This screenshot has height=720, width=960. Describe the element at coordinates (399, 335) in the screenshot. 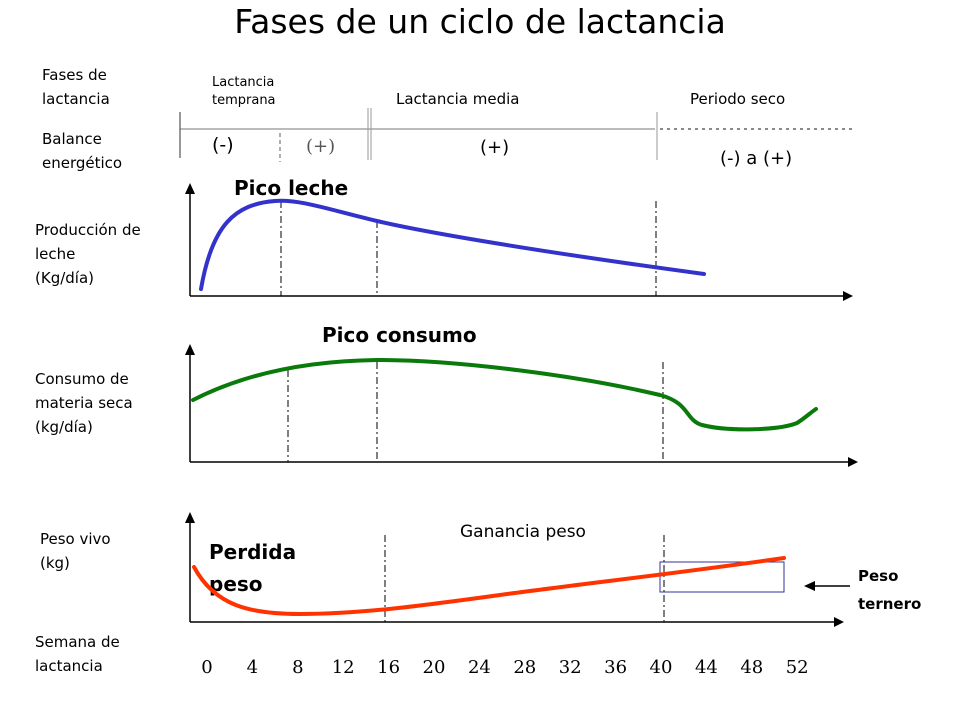

I see `intake-peak-label: Pico consumo` at that location.